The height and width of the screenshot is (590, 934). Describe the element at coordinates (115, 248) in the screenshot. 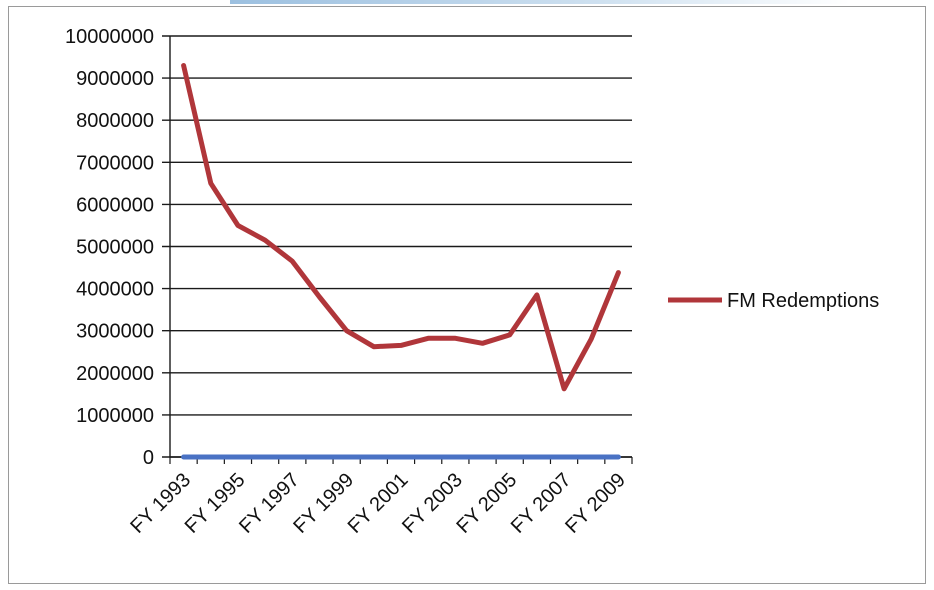

I see `y-tick-label: 5000000` at that location.